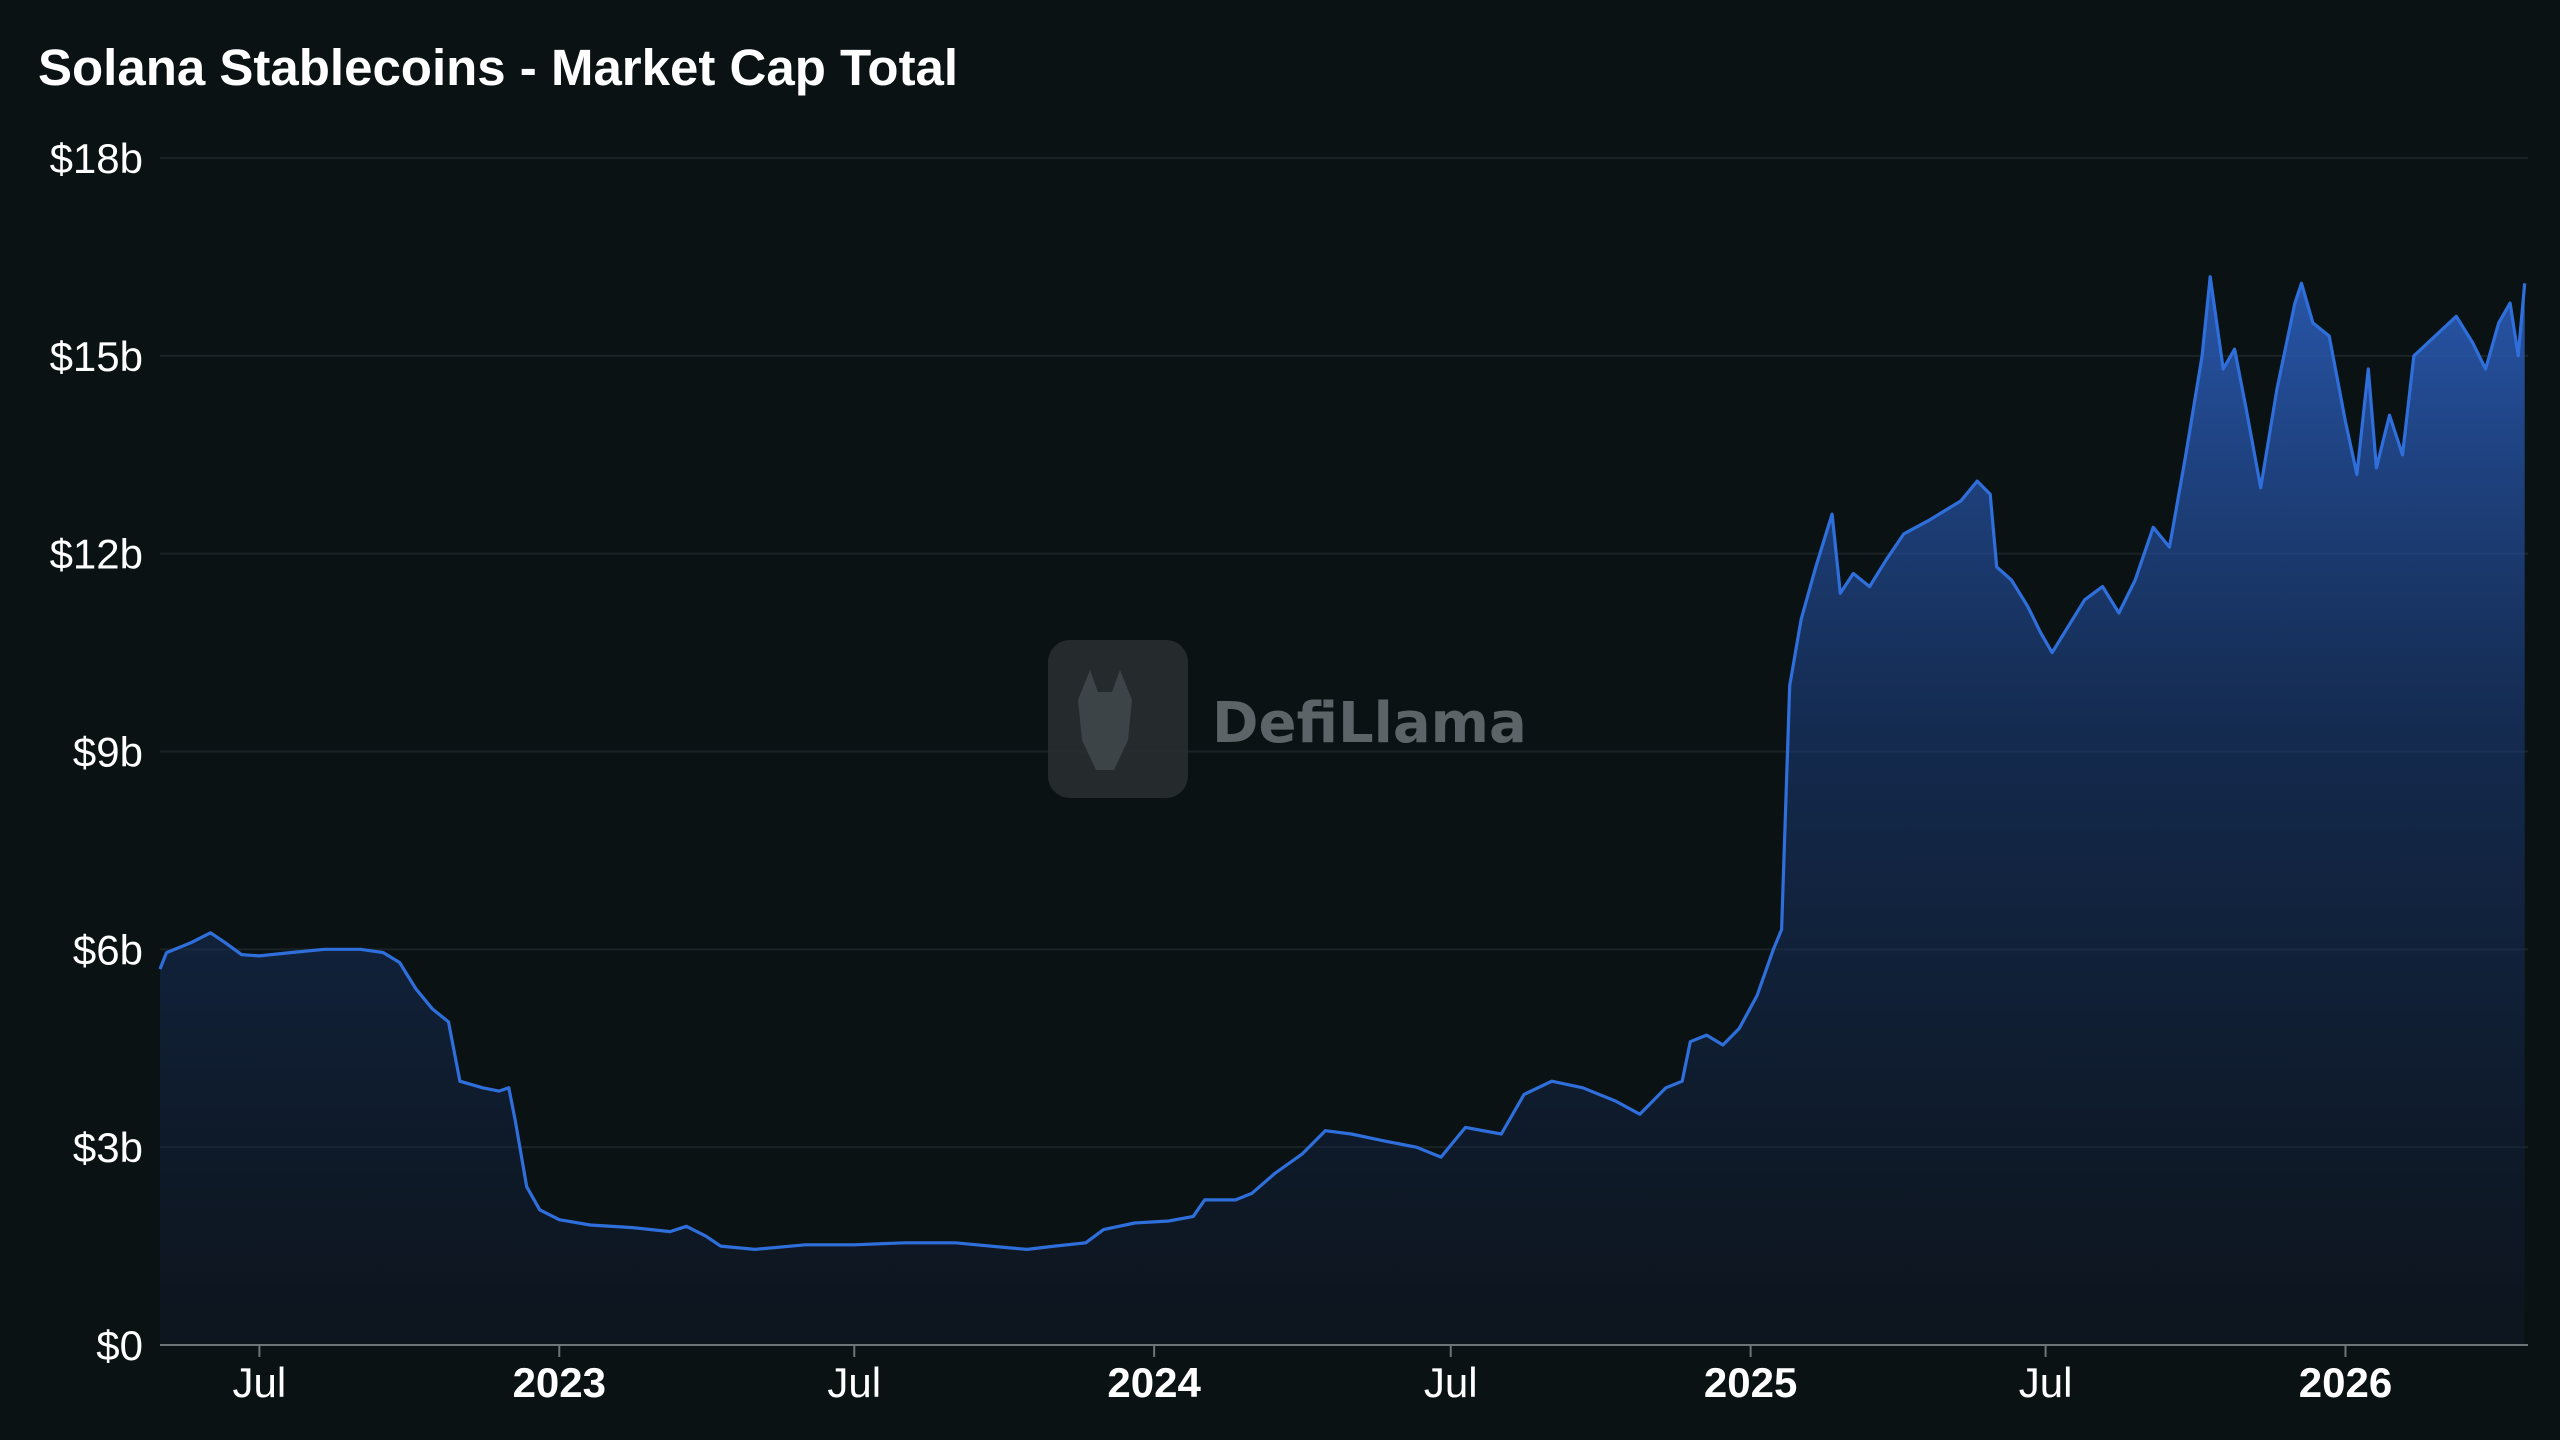 The image size is (2560, 1440). I want to click on x-tick-label: 2026, so click(2345, 1382).